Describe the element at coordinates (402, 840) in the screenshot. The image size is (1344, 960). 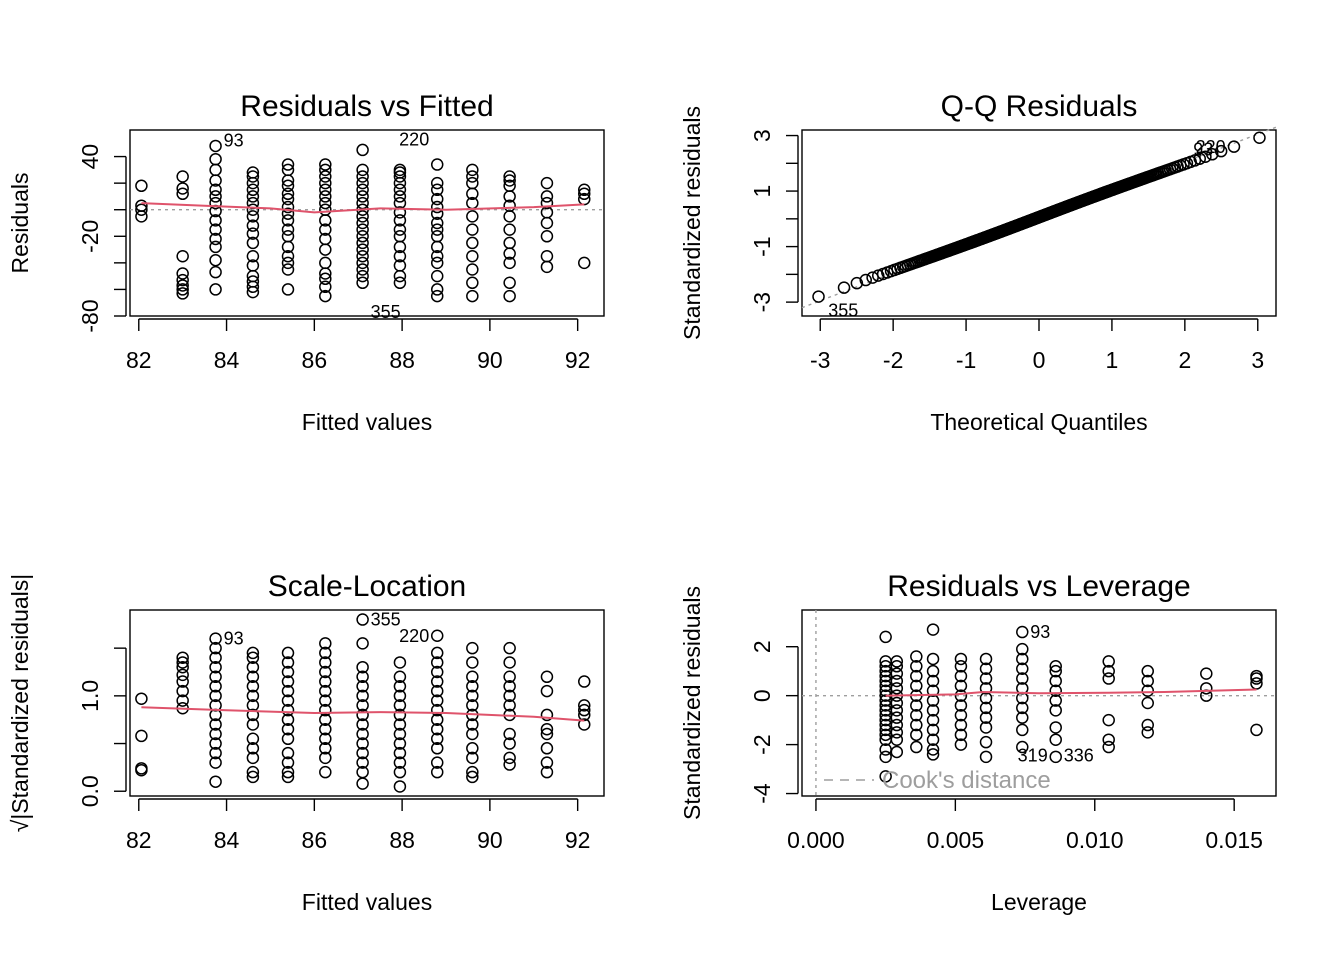
I see `x-tick-label: 88` at that location.